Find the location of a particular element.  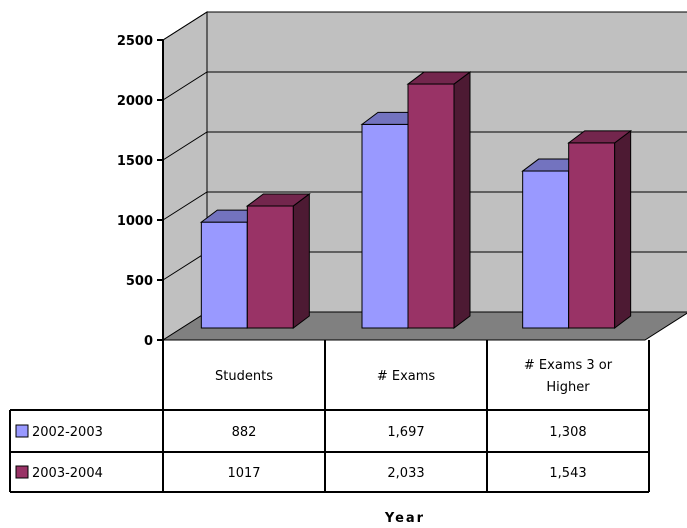

y-tick-label: 1500 is located at coordinates (135, 161).